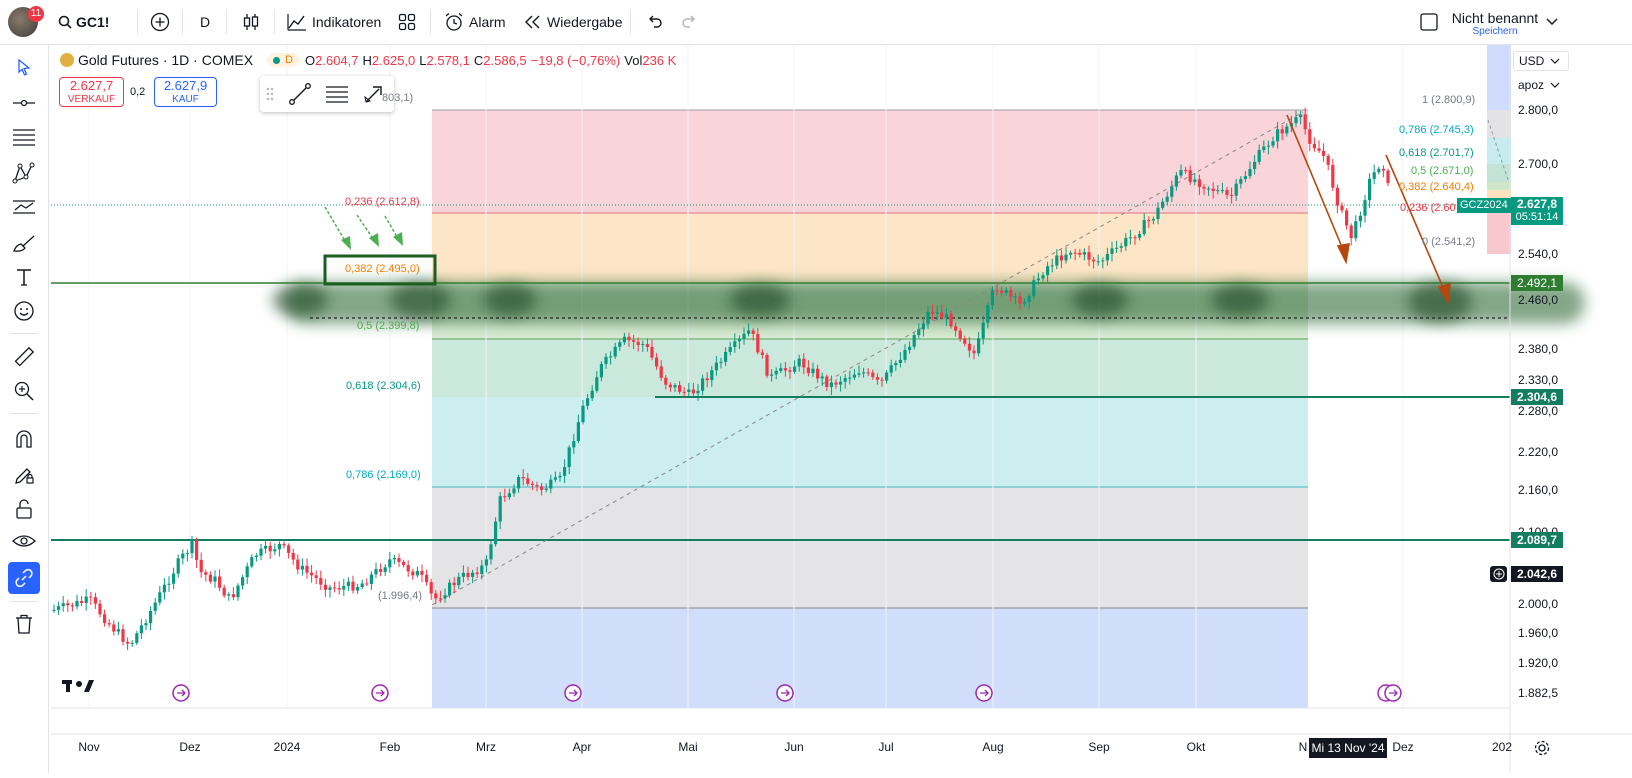 The width and height of the screenshot is (1632, 778). What do you see at coordinates (83, 22) in the screenshot?
I see `symbol-search-button: GC1!` at bounding box center [83, 22].